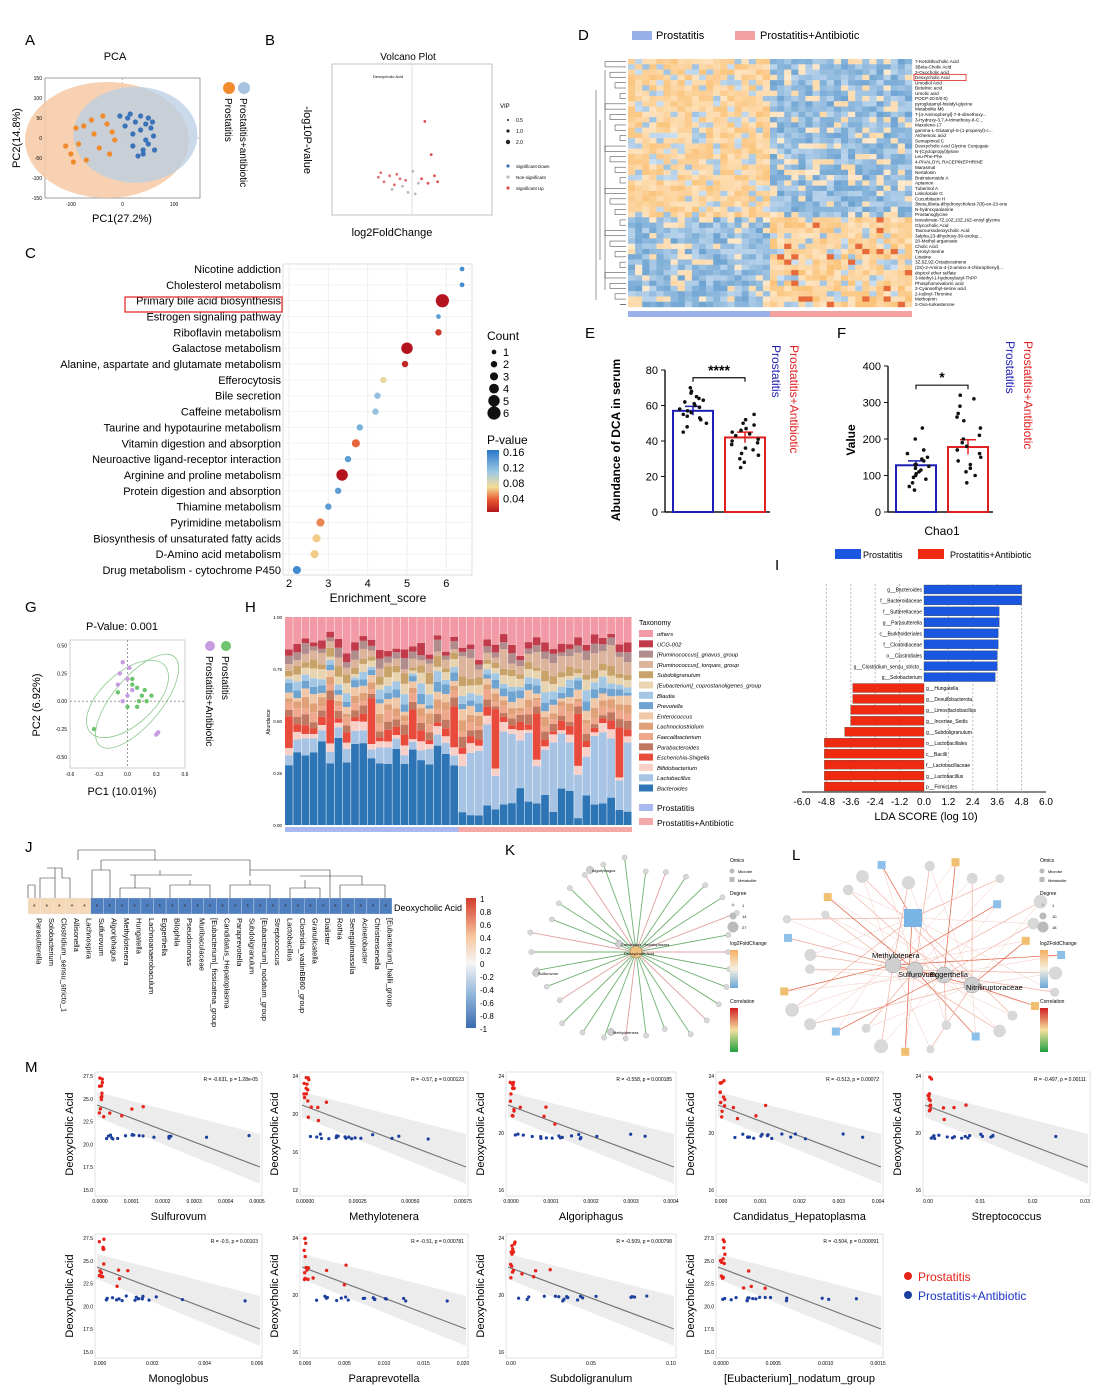 The width and height of the screenshot is (1112, 1398). What do you see at coordinates (506, 390) in the screenshot?
I see `enrichment-count-label: 4` at bounding box center [506, 390].